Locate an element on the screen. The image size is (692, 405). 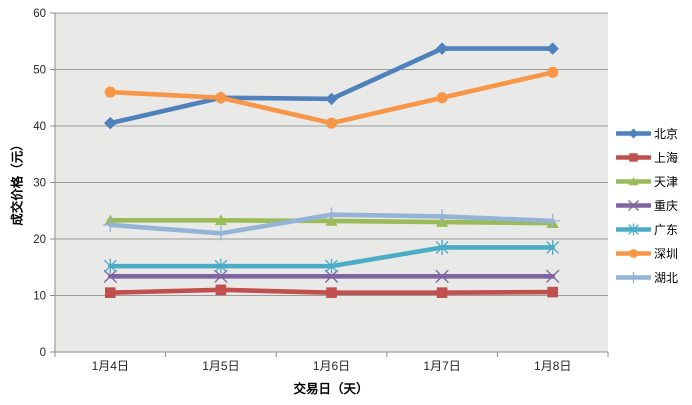
legend-label: 重庆 is located at coordinates (666, 205).